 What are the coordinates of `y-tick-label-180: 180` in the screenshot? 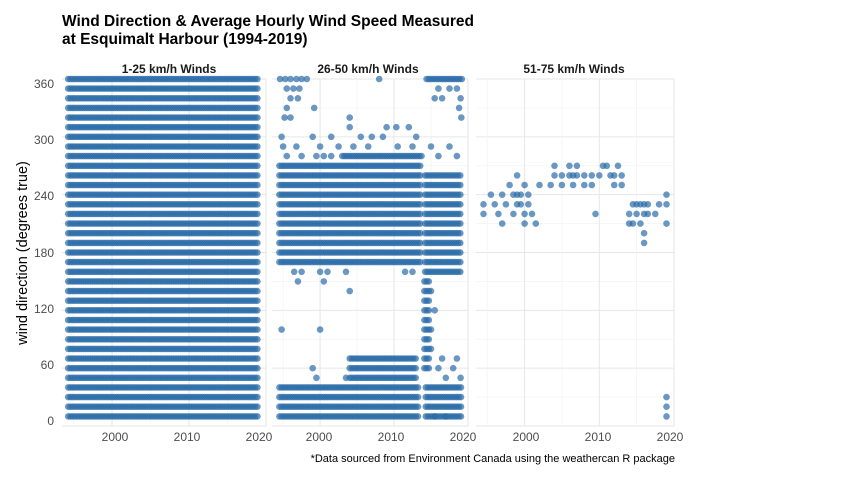 It's located at (44, 253).